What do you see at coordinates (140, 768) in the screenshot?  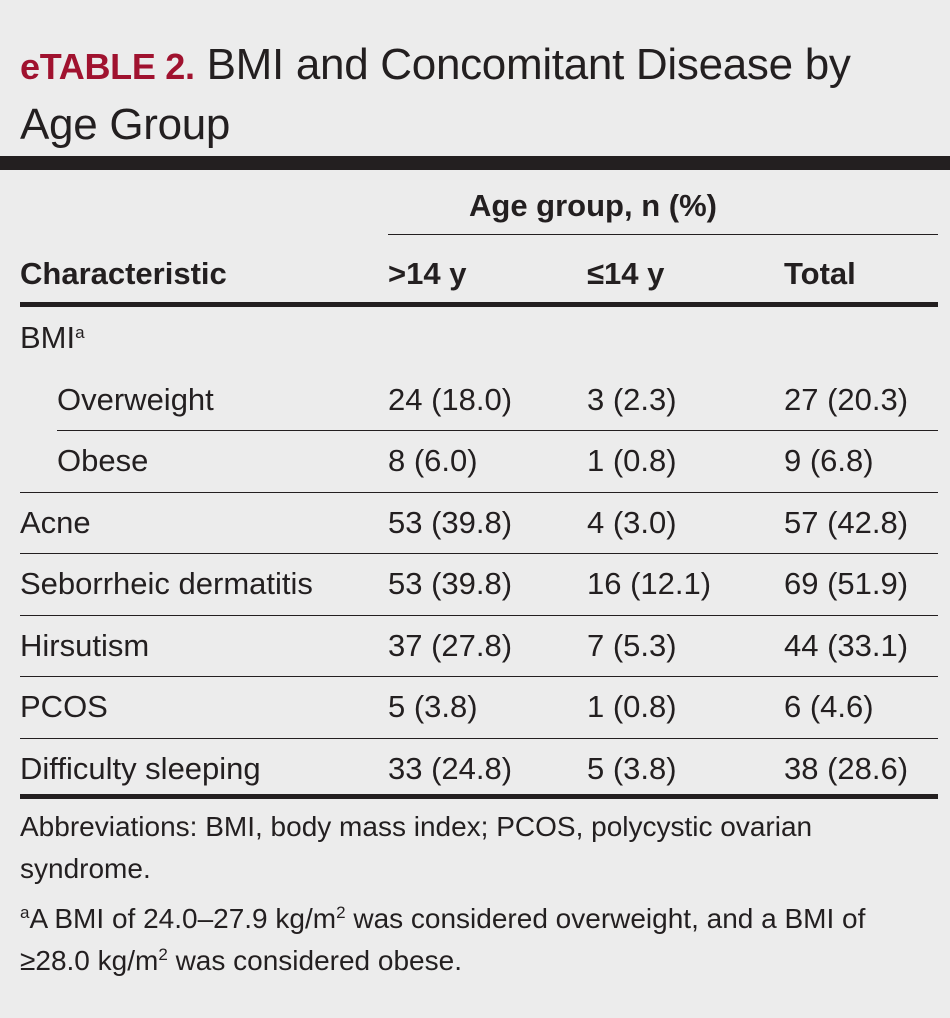 I see `row-label: Difficulty sleeping` at bounding box center [140, 768].